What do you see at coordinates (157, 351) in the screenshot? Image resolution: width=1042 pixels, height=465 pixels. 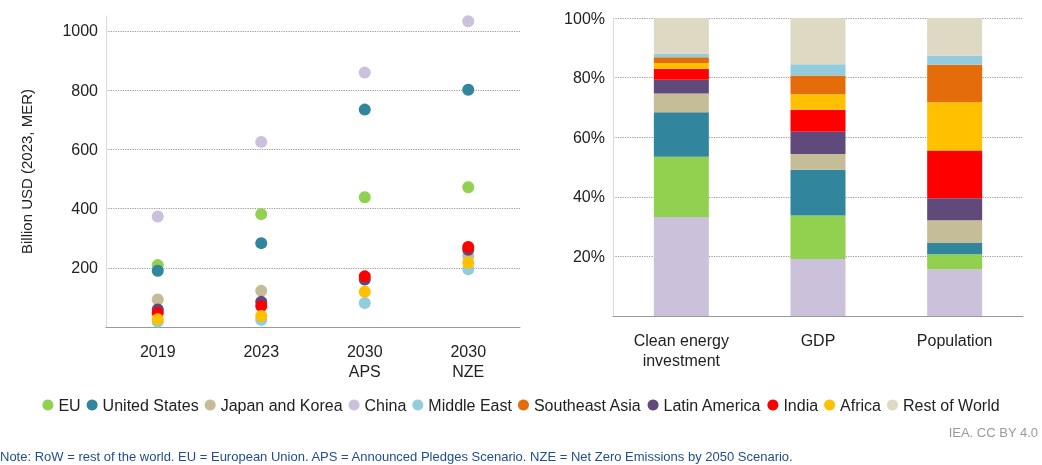 I see `x-tick-label: 2019` at bounding box center [157, 351].